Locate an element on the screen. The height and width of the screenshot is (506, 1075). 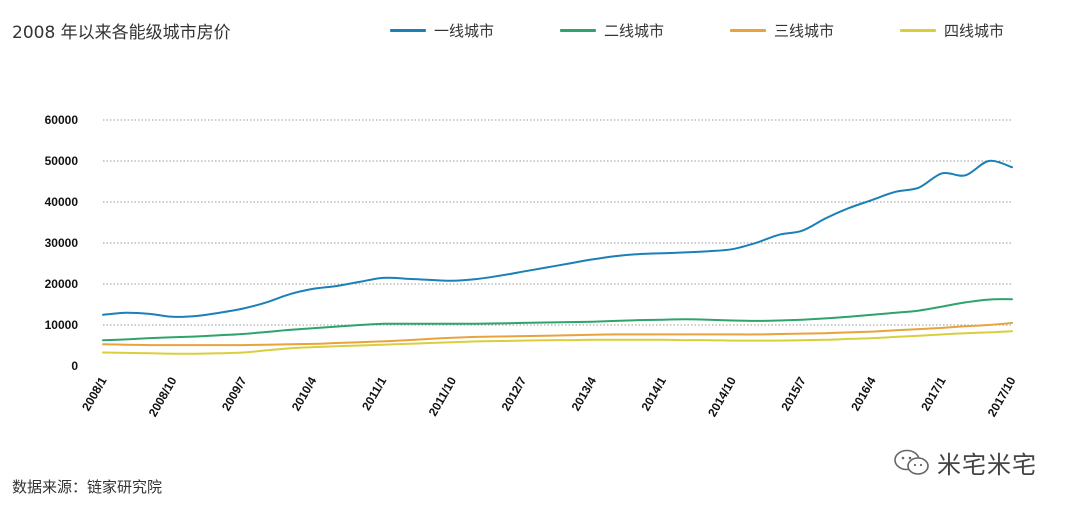
x-tick-label: 2011/10 is located at coordinates (443, 396).